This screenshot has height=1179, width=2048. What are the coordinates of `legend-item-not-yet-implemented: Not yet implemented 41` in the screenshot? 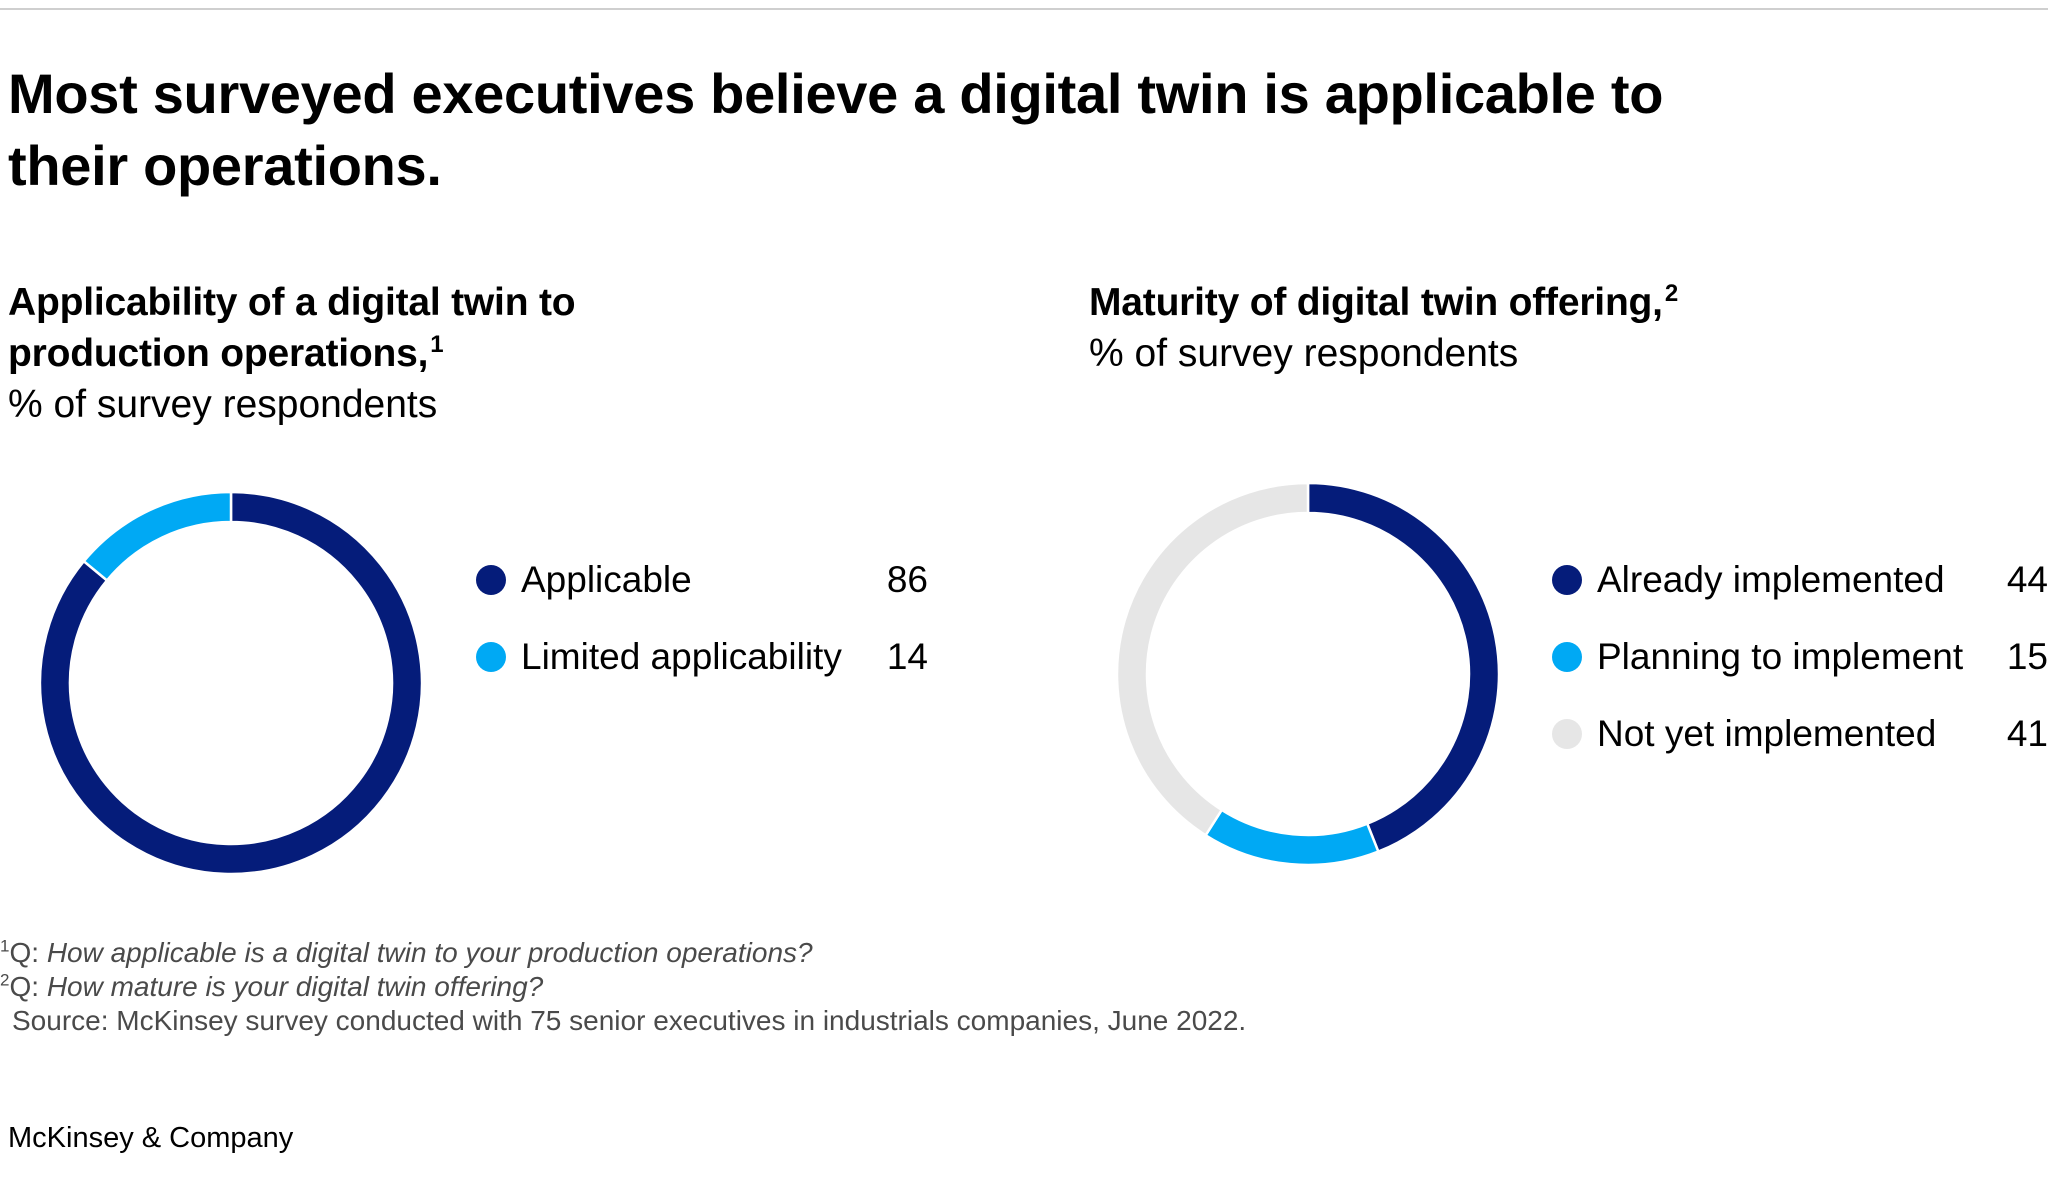 It's located at (1800, 749).